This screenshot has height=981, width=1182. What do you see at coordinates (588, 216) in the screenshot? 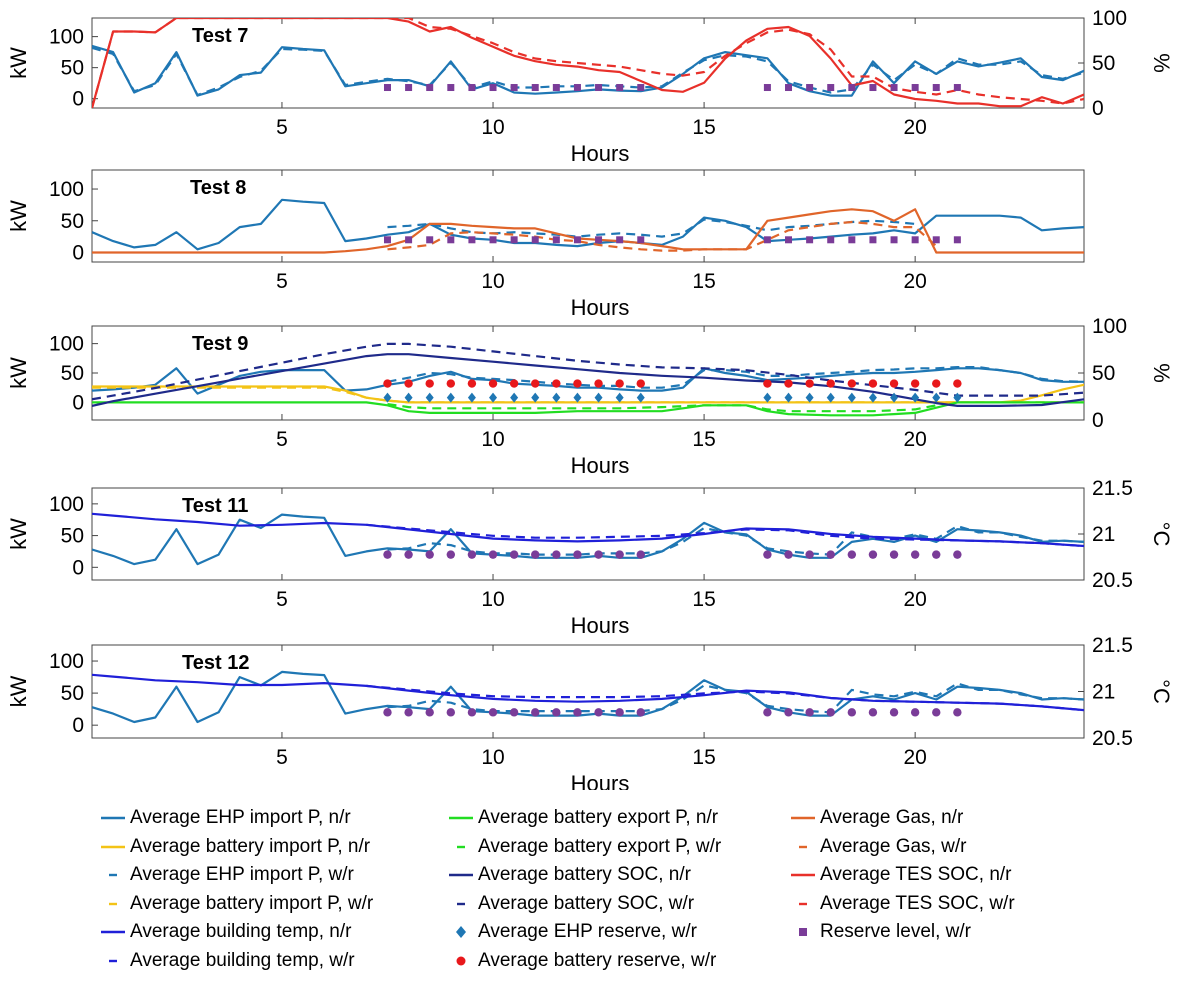
I see `axes-box` at bounding box center [588, 216].